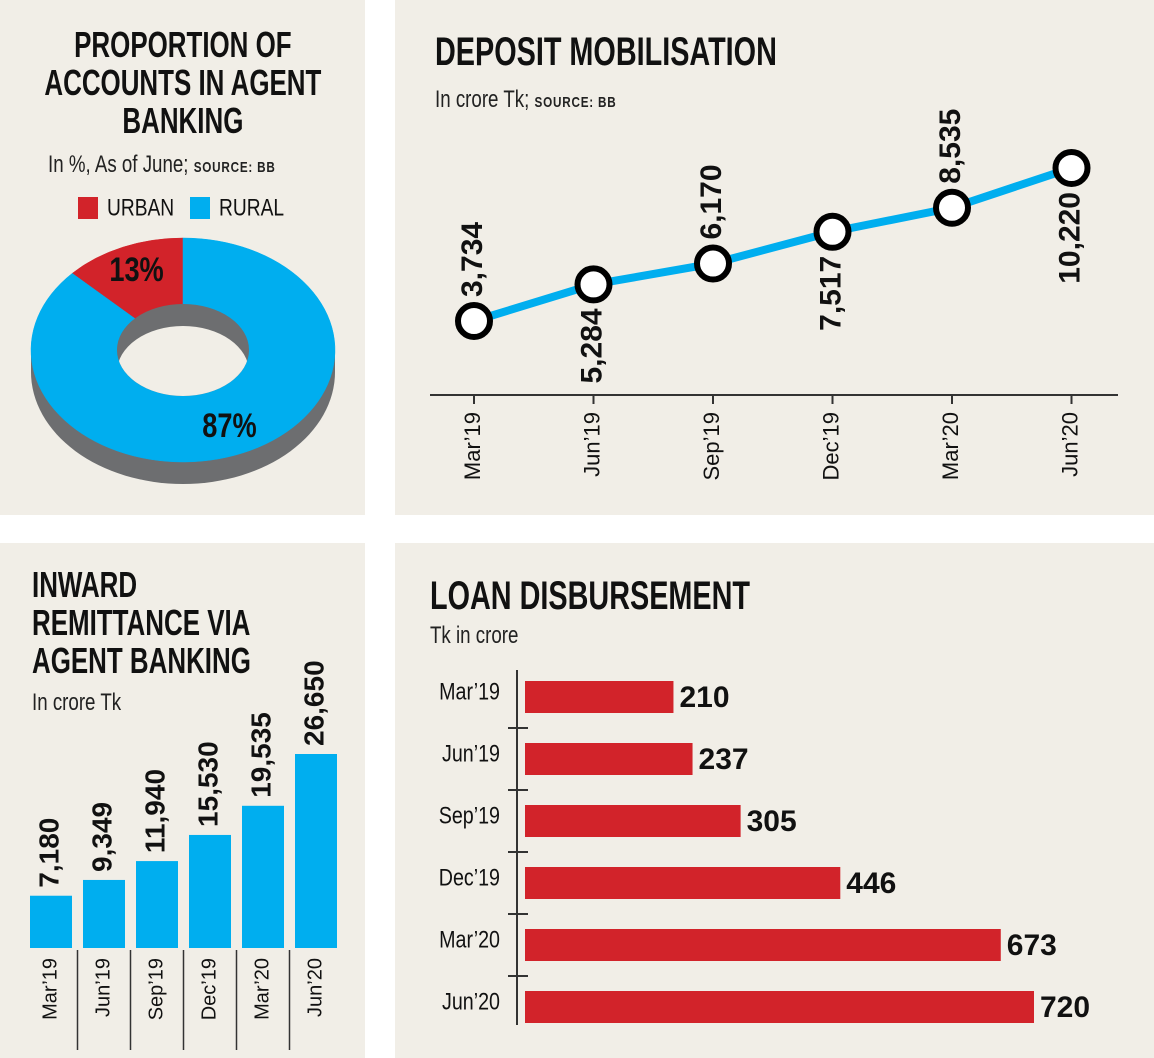  Describe the element at coordinates (724, 759) in the screenshot. I see `value-label: 237` at that location.